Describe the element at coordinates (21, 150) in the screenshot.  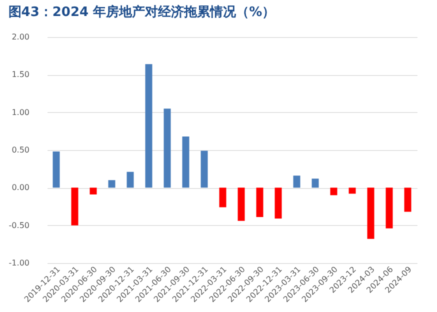
I see `y-tick-label: 0.50` at that location.